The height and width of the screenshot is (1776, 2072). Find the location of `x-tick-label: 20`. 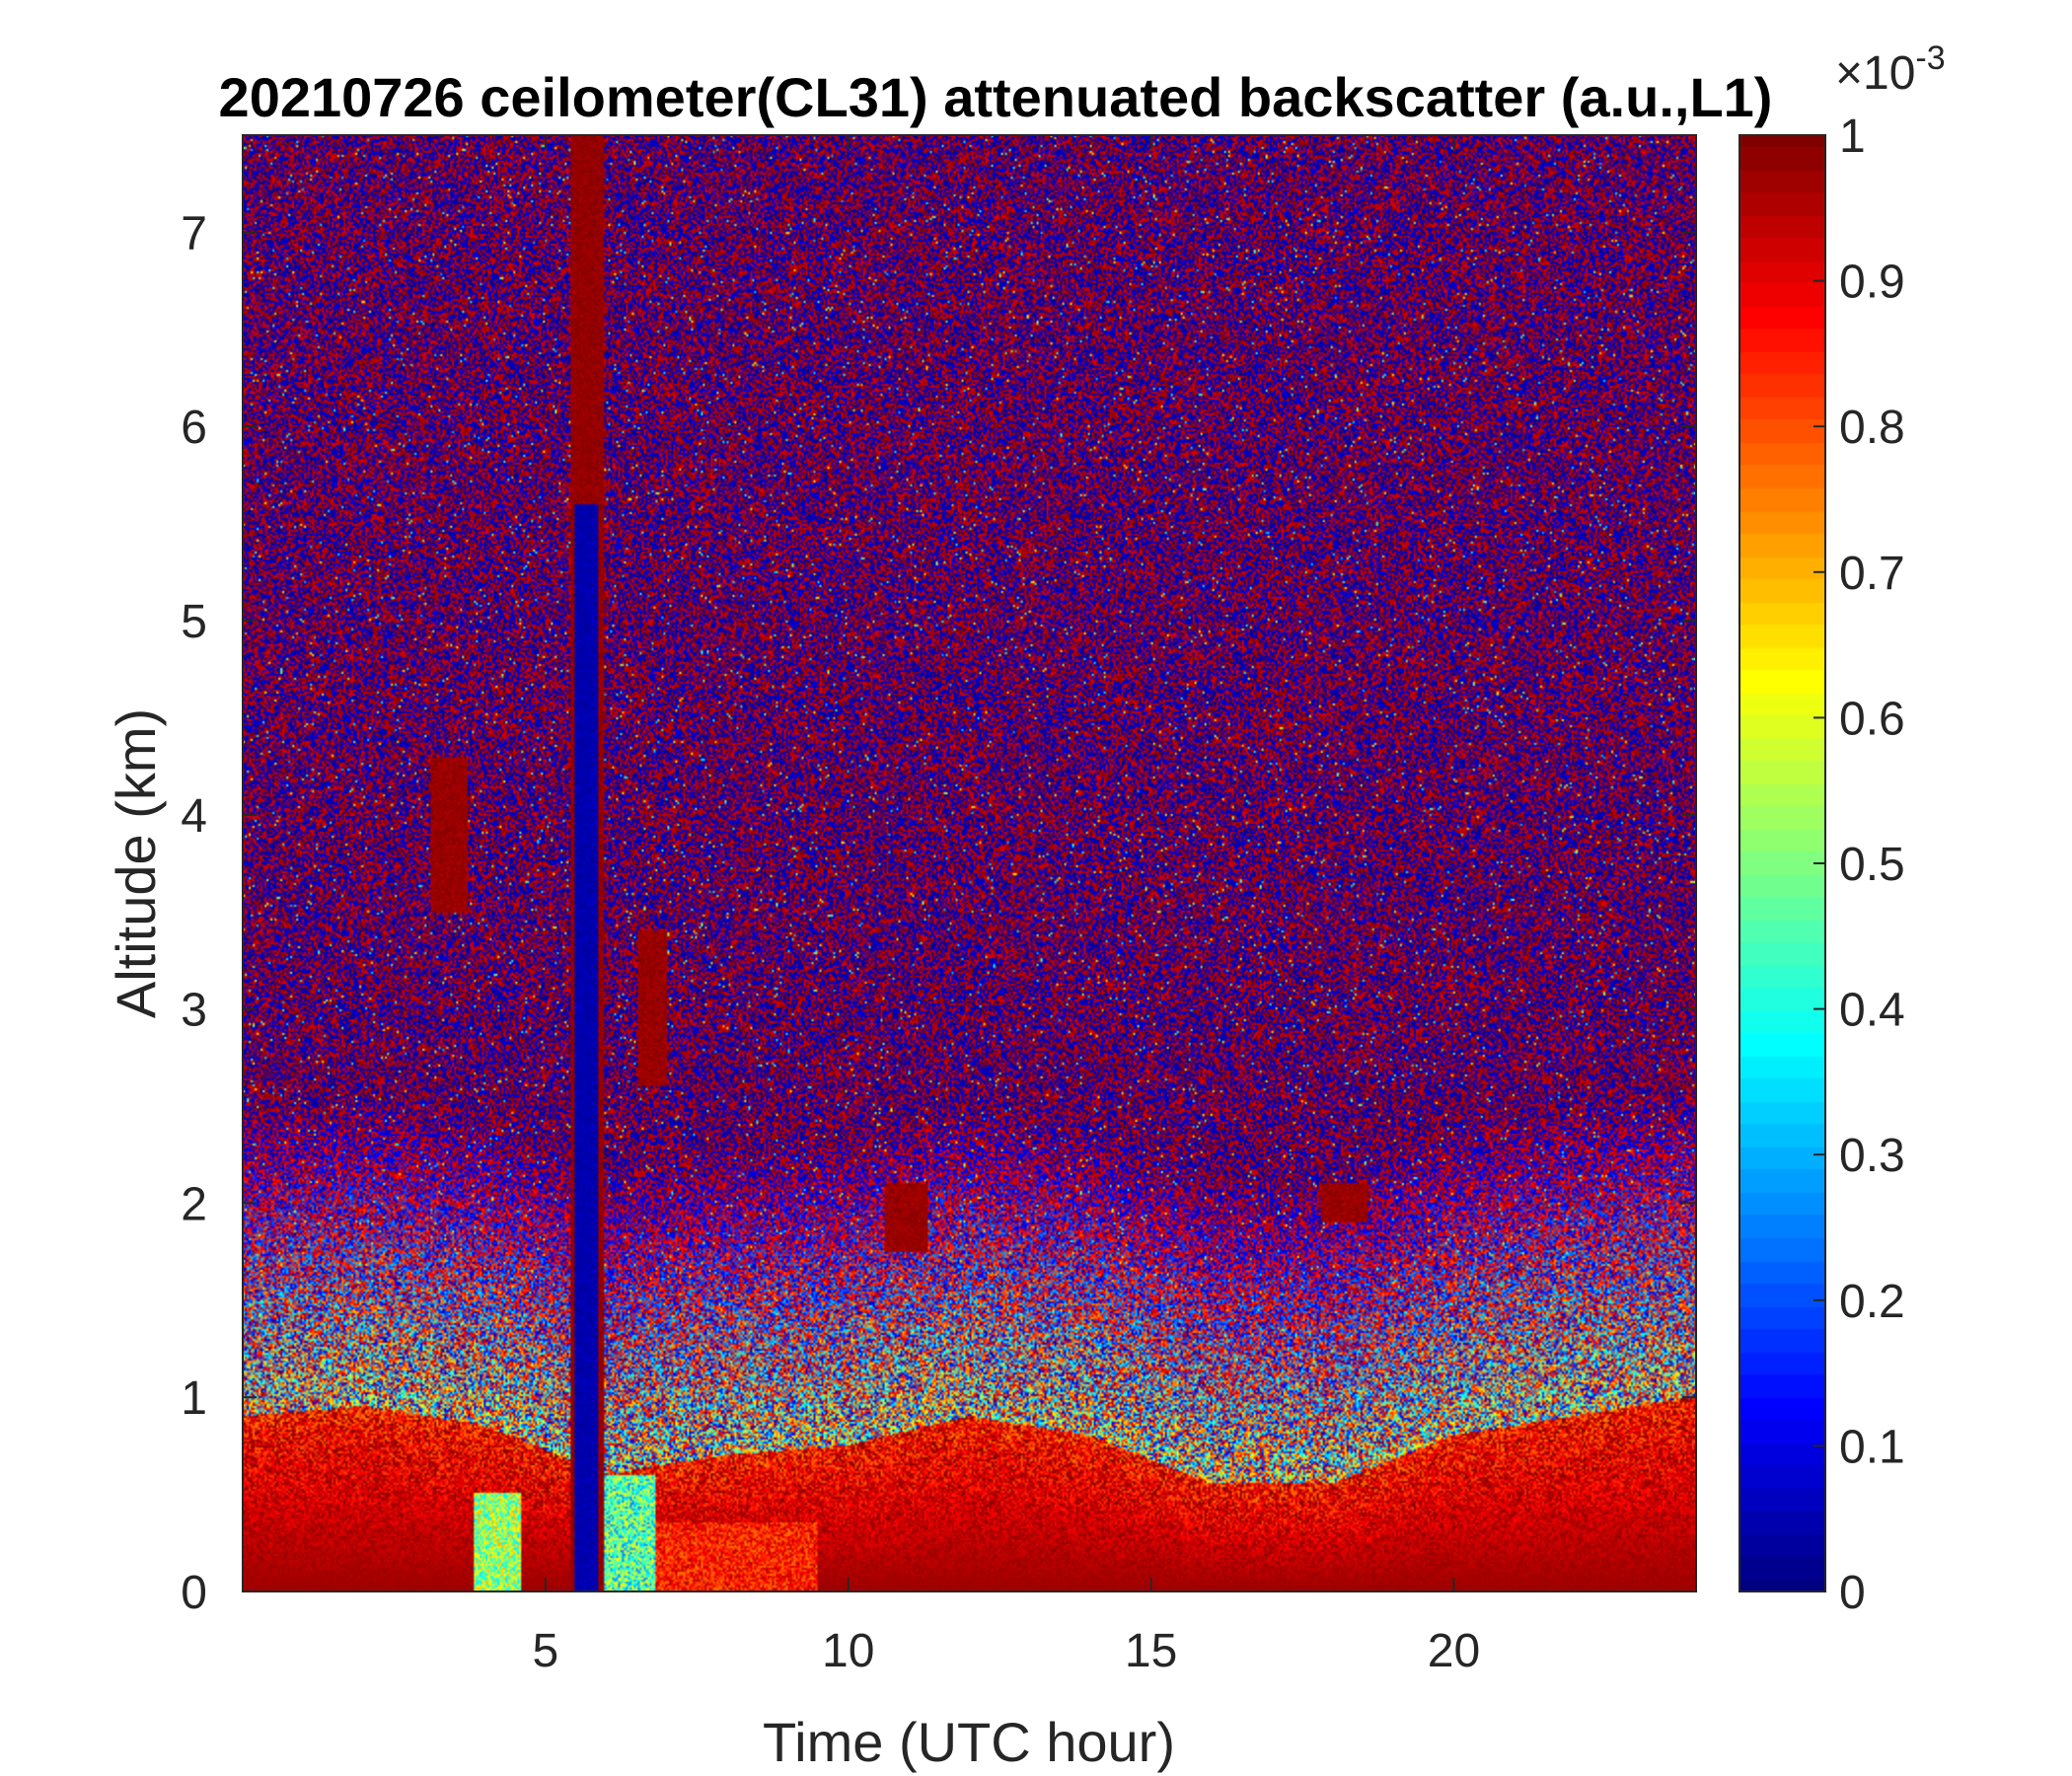

x-tick-label: 20 is located at coordinates (1454, 1651).